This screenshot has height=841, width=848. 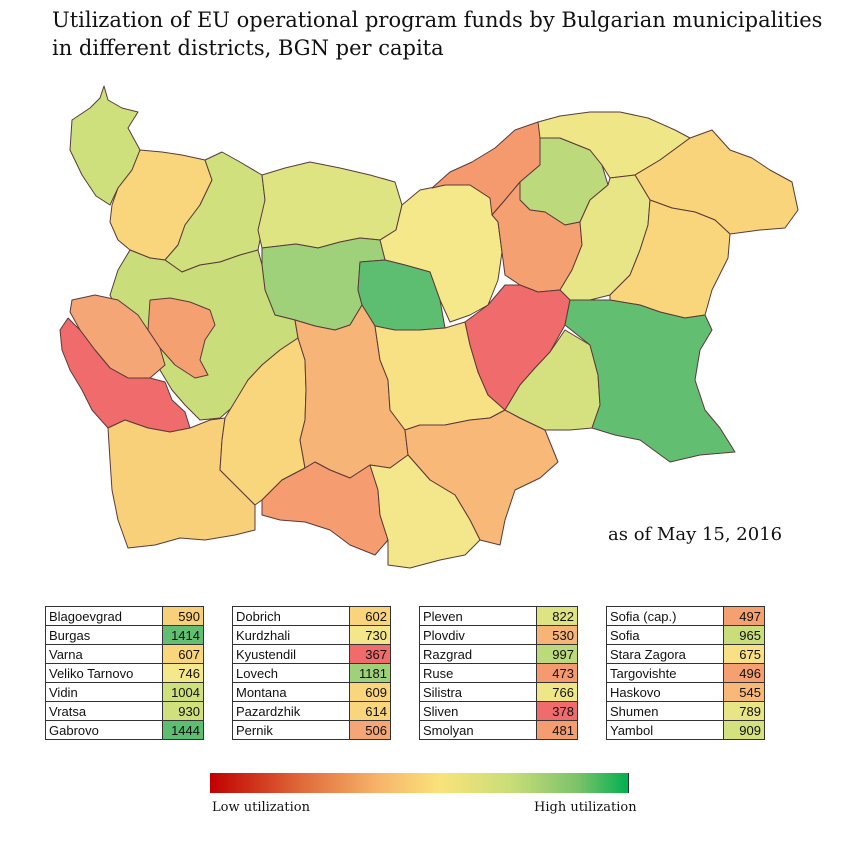 I want to click on table-row: Sofia (cap.) 497, so click(x=685, y=616).